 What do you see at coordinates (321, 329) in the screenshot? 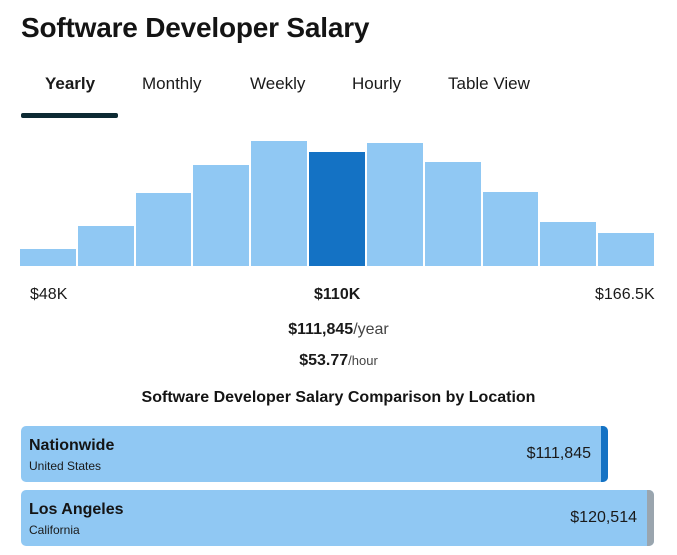
I see `yearly-salary-value: $111,845` at bounding box center [321, 329].